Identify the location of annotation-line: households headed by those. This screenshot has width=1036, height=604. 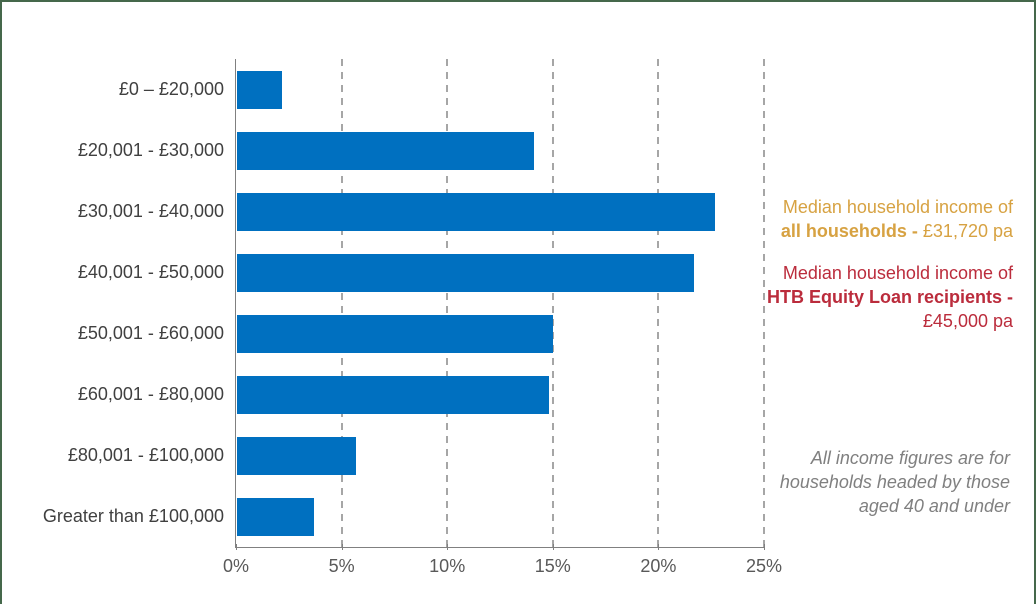
(894, 482).